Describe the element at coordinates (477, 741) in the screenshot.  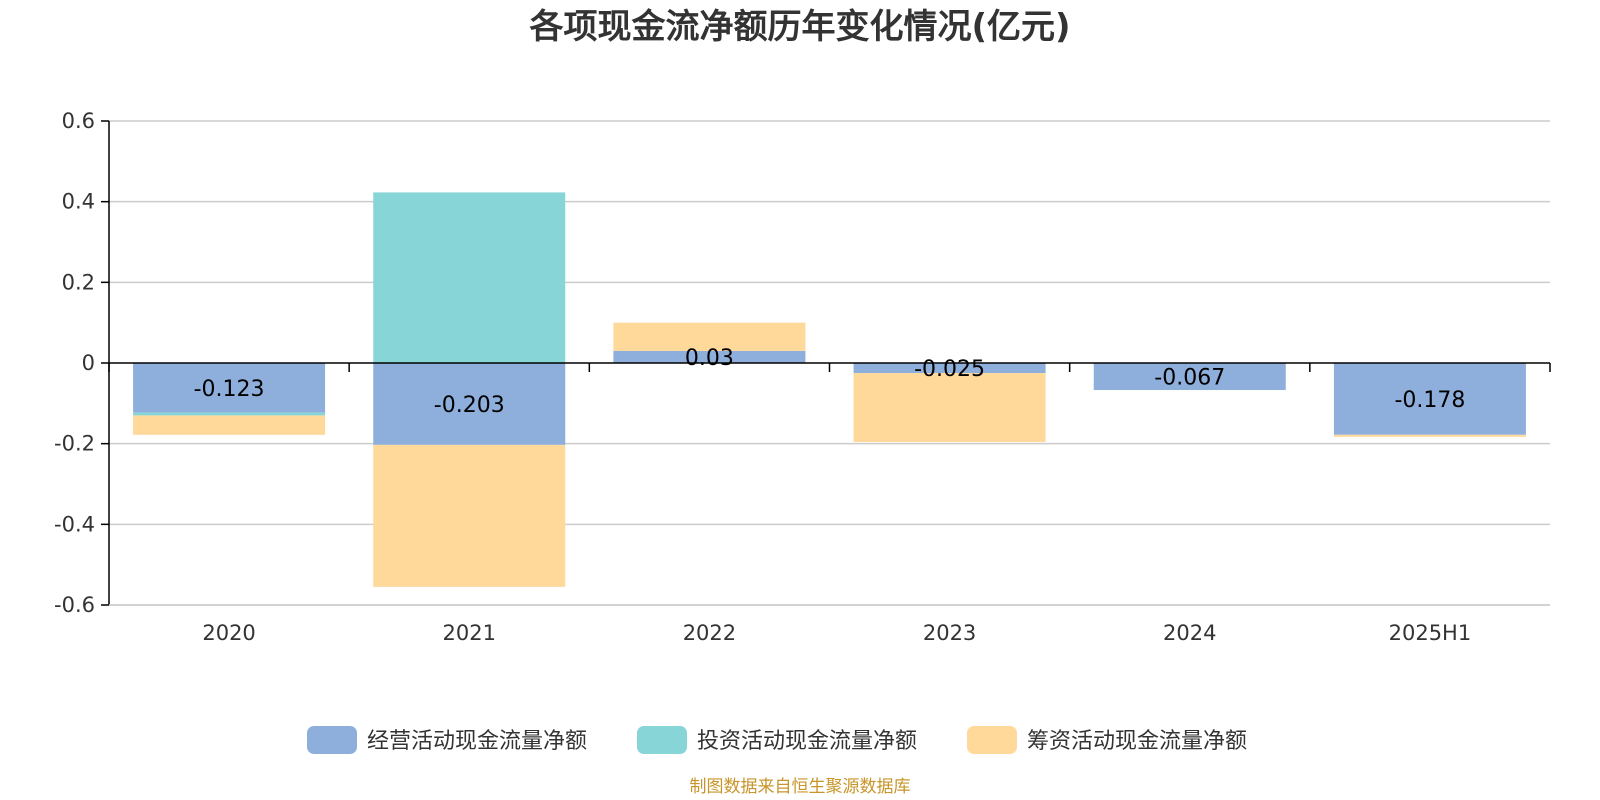
I see `legend-label: 经营活动现金流量净额` at that location.